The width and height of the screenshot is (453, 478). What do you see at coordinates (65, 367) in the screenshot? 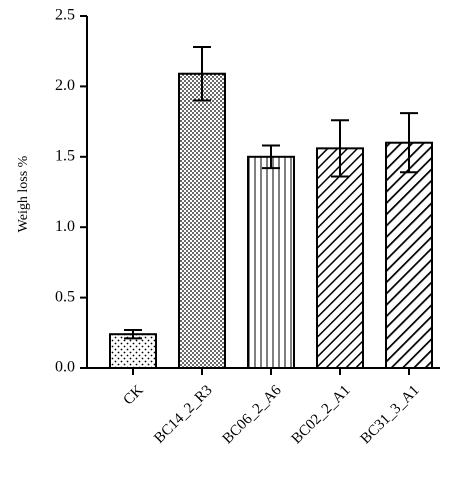
I see `y-tick-label: 0.0` at bounding box center [65, 367].